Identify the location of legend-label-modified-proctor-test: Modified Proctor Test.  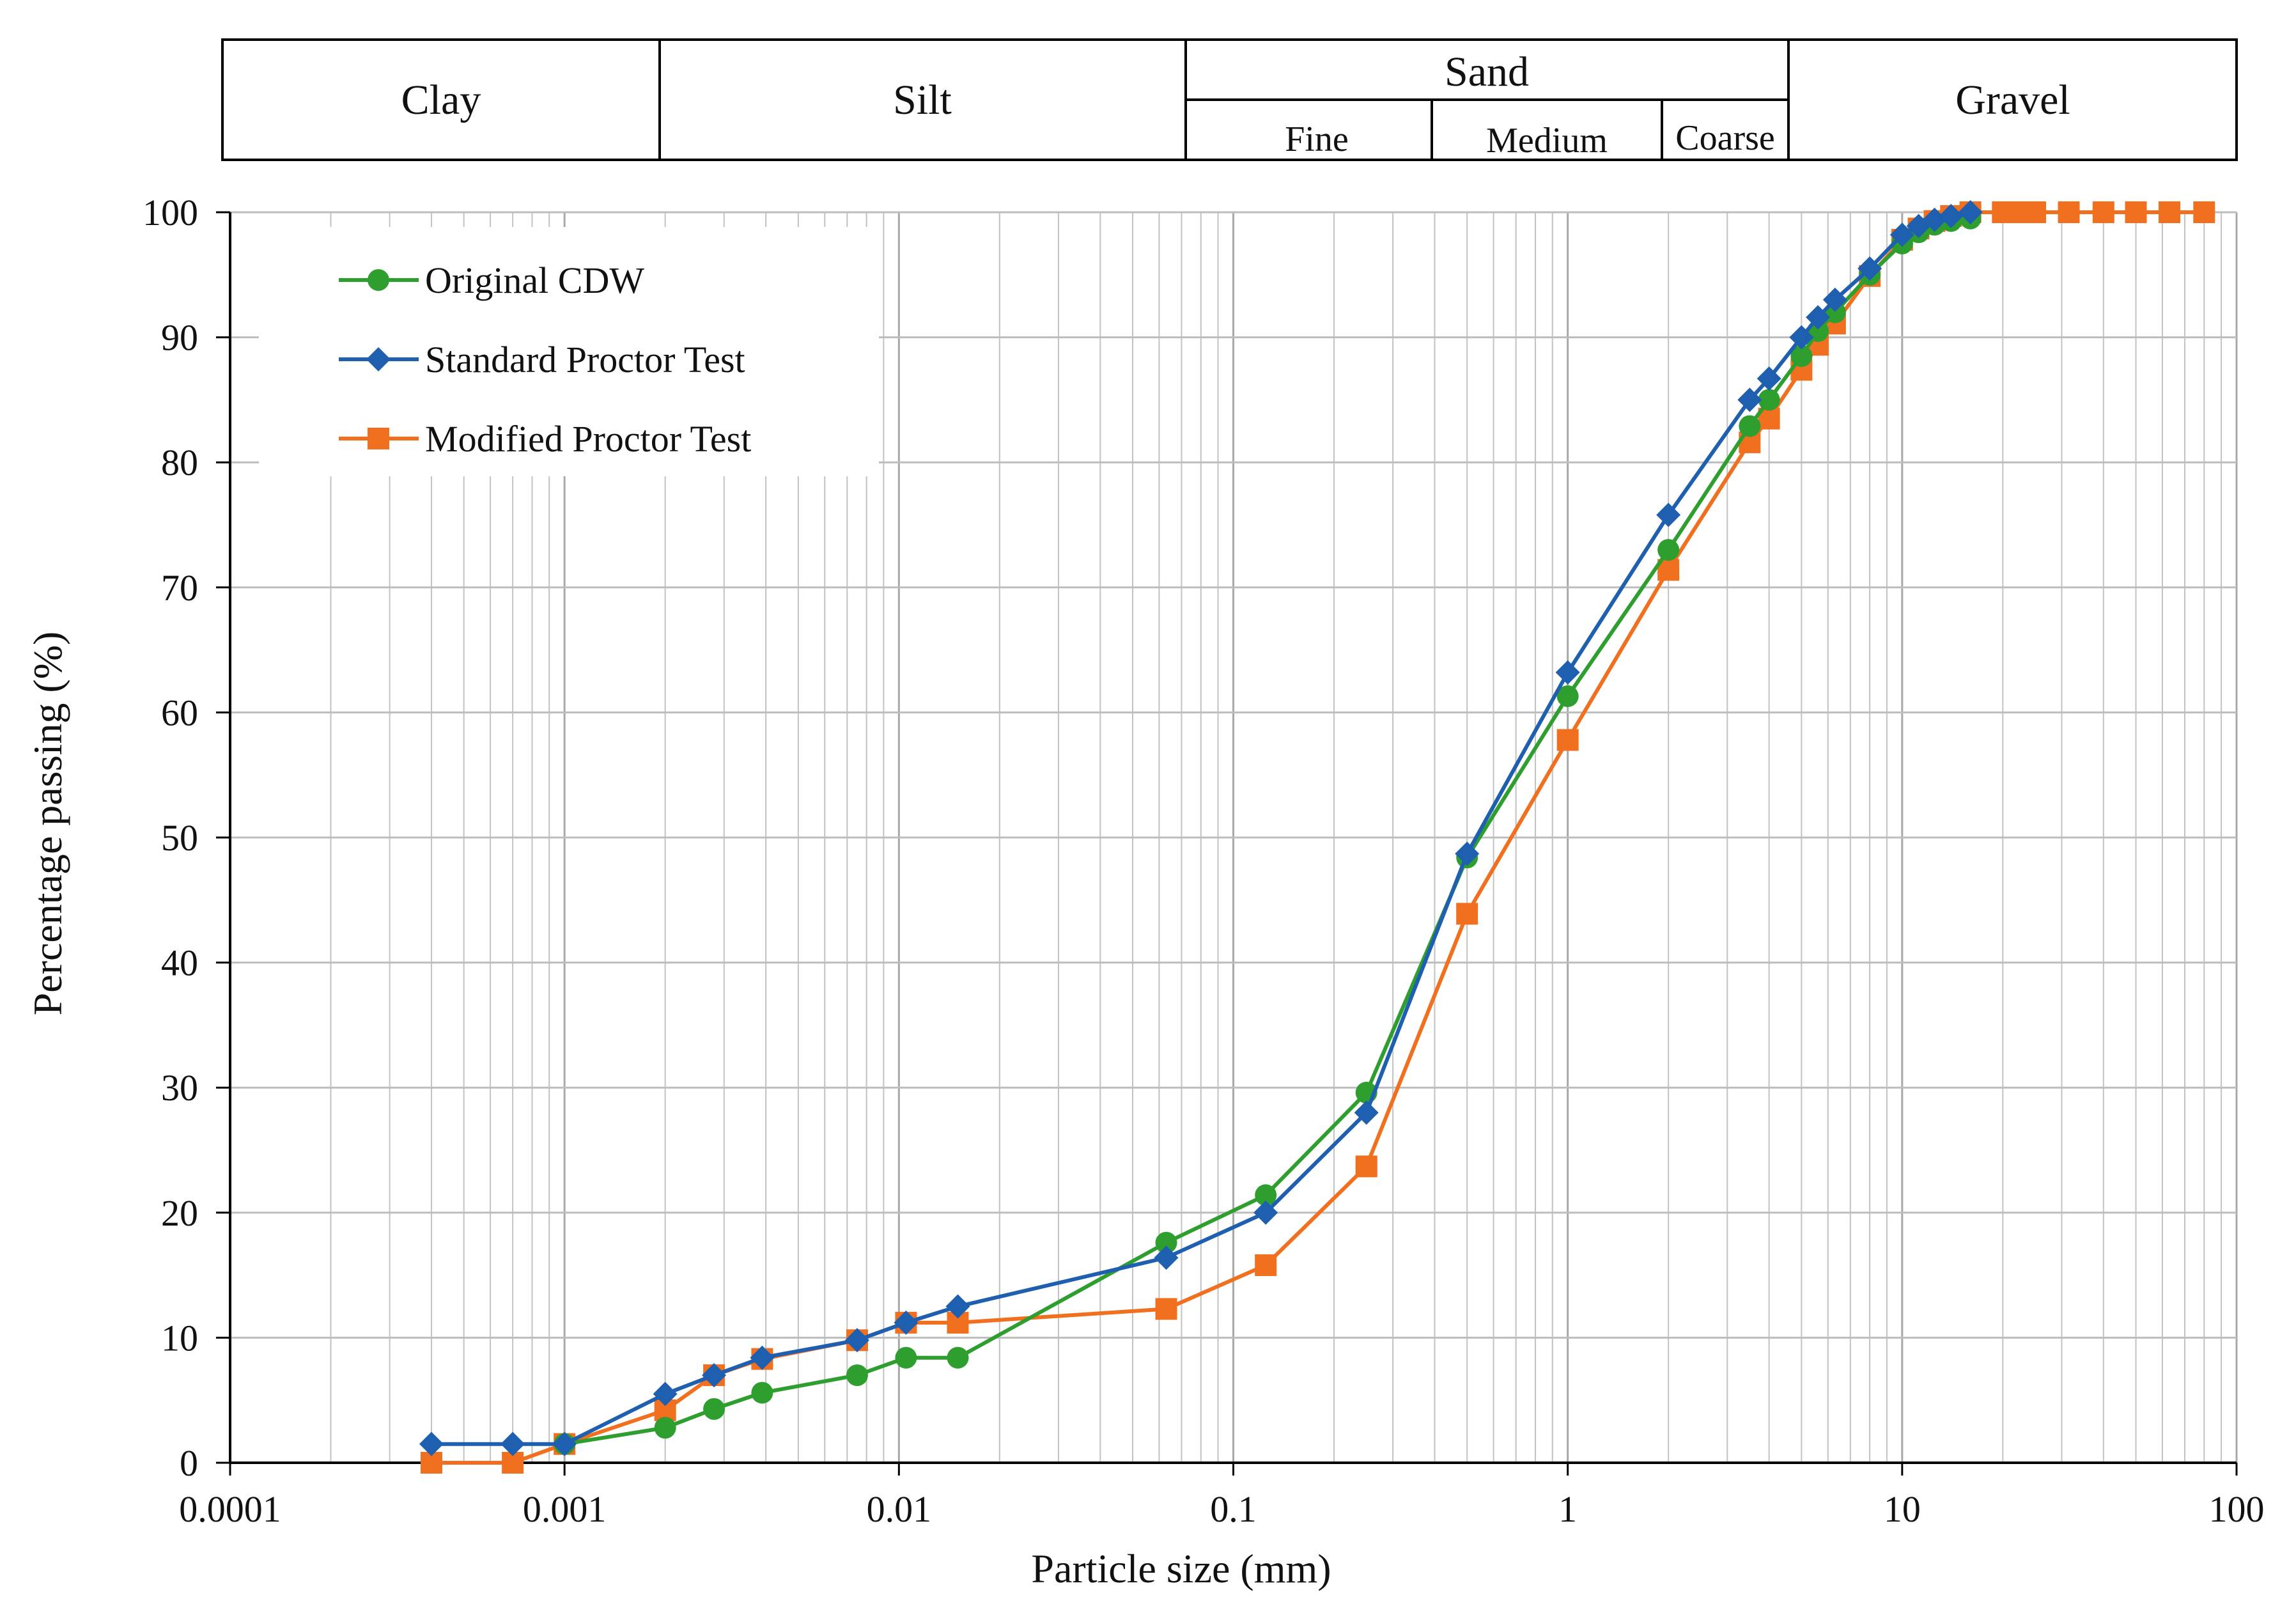
(588, 439).